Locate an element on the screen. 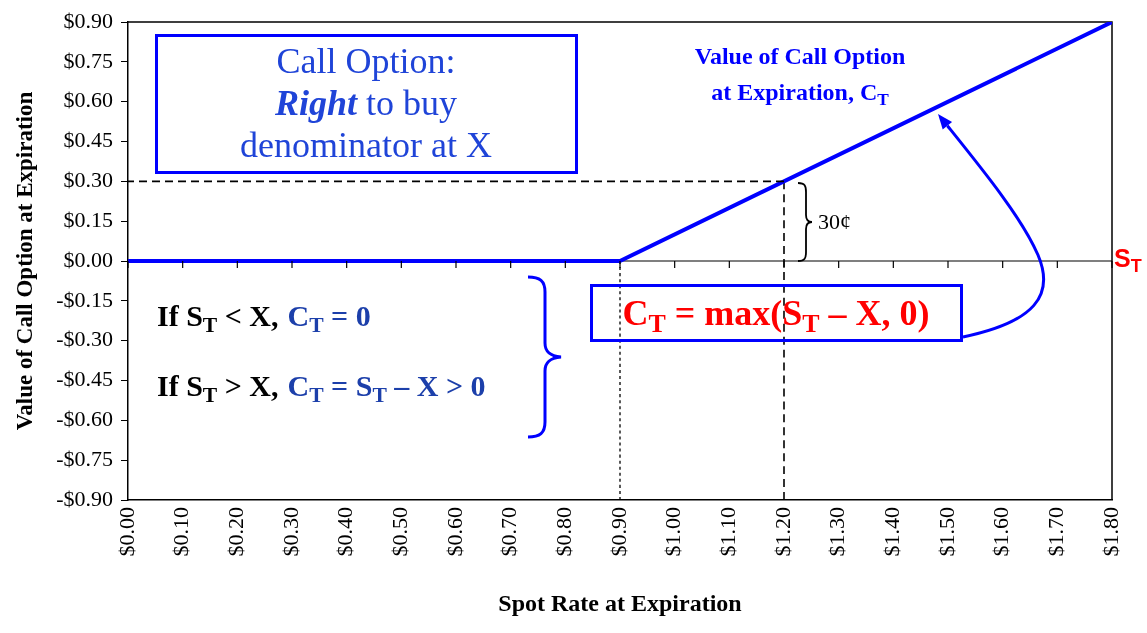  x-tick-label: $0.80 is located at coordinates (564, 532).